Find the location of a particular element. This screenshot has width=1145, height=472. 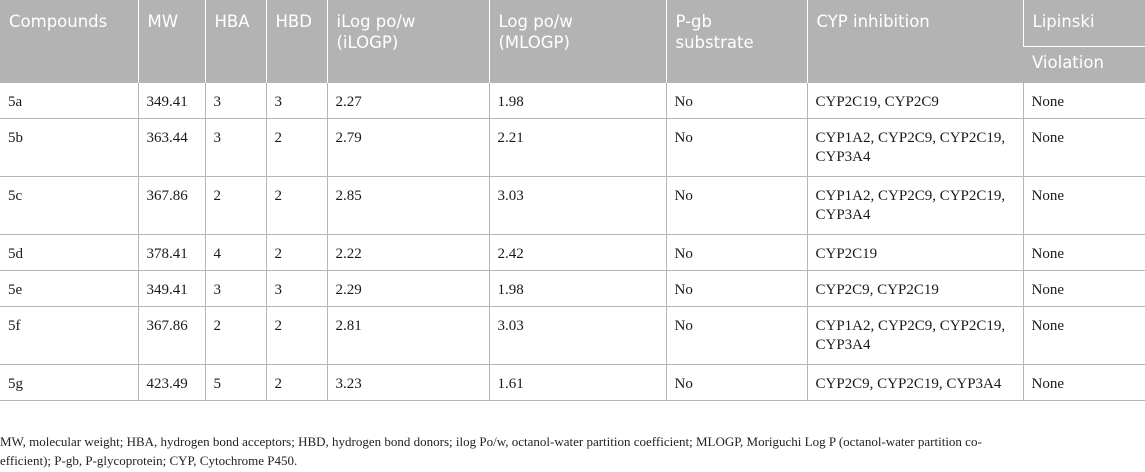

cell-ilogp: 2.22 is located at coordinates (407, 252).